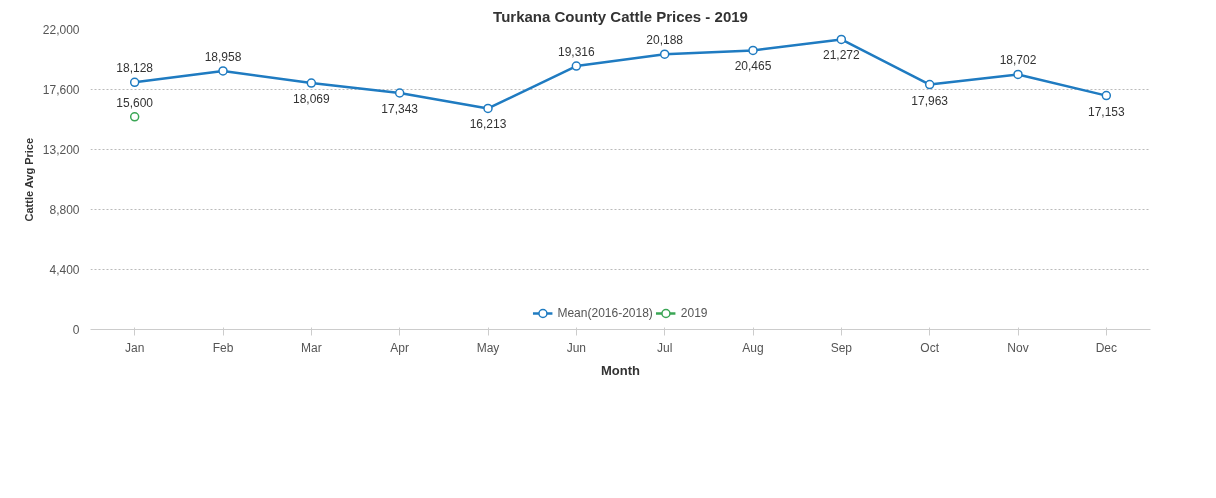 The image size is (1216, 498). What do you see at coordinates (605, 313) in the screenshot?
I see `legend-label: Mean(2016-2018)` at bounding box center [605, 313].